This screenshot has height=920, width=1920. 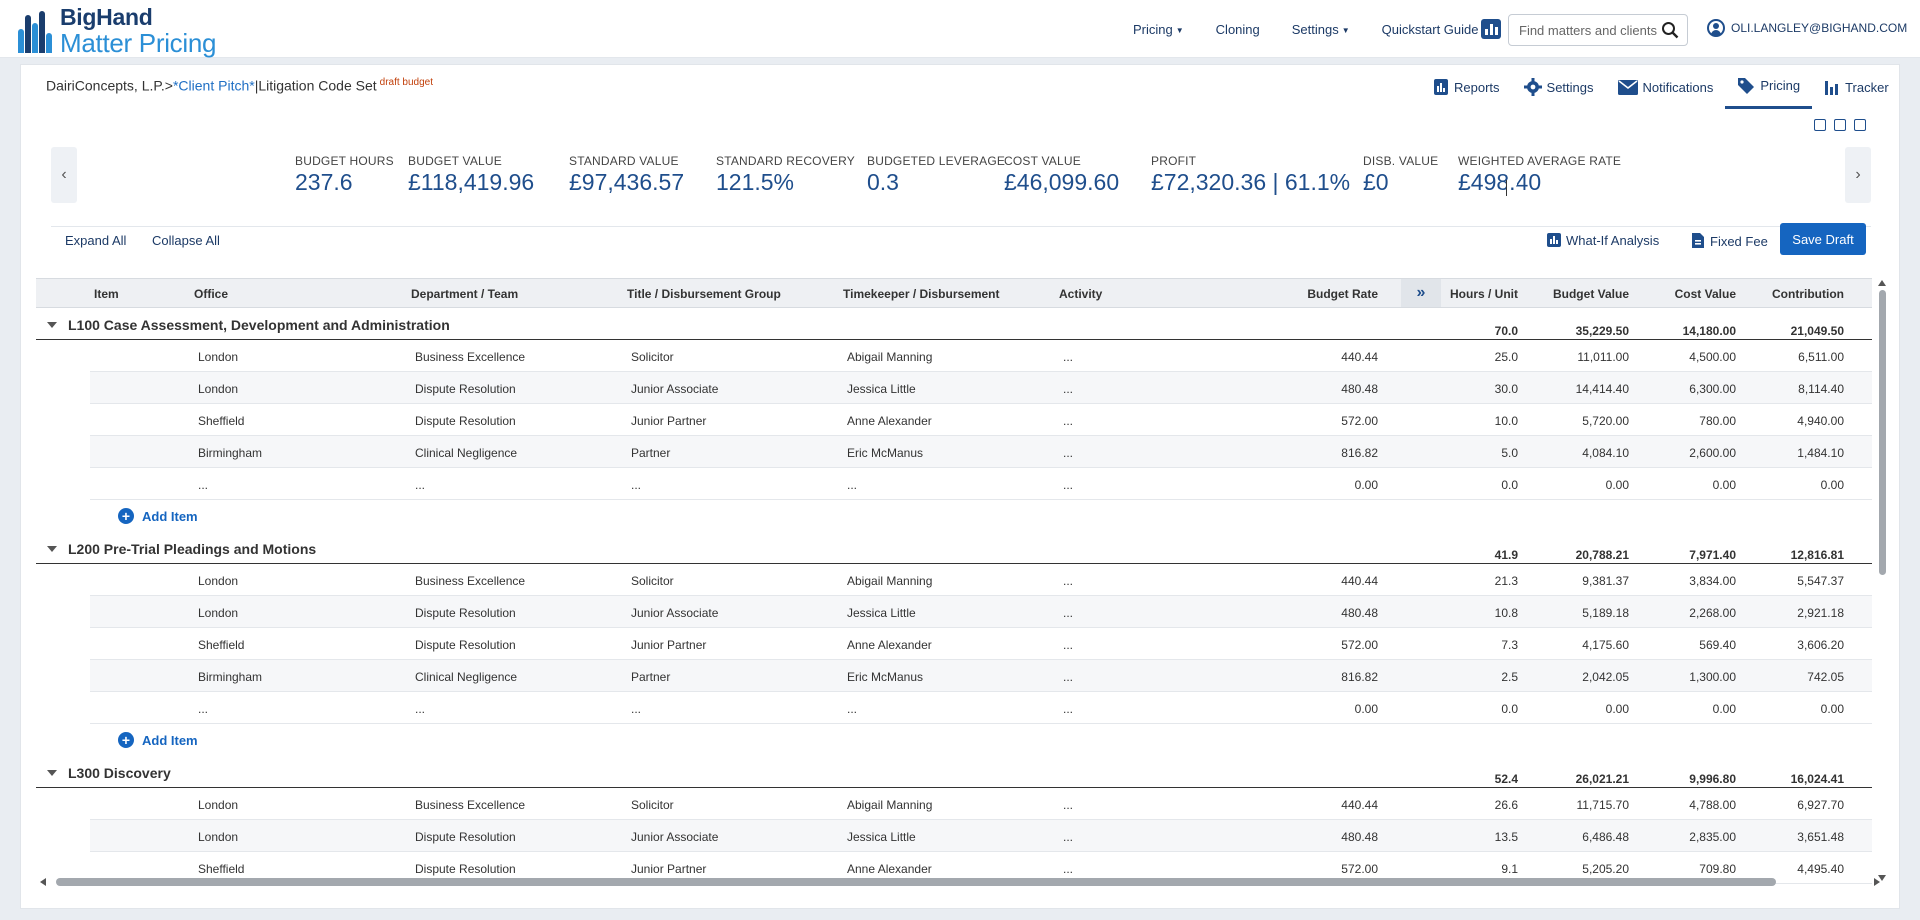 What do you see at coordinates (211, 294) in the screenshot?
I see `col-office: Office` at bounding box center [211, 294].